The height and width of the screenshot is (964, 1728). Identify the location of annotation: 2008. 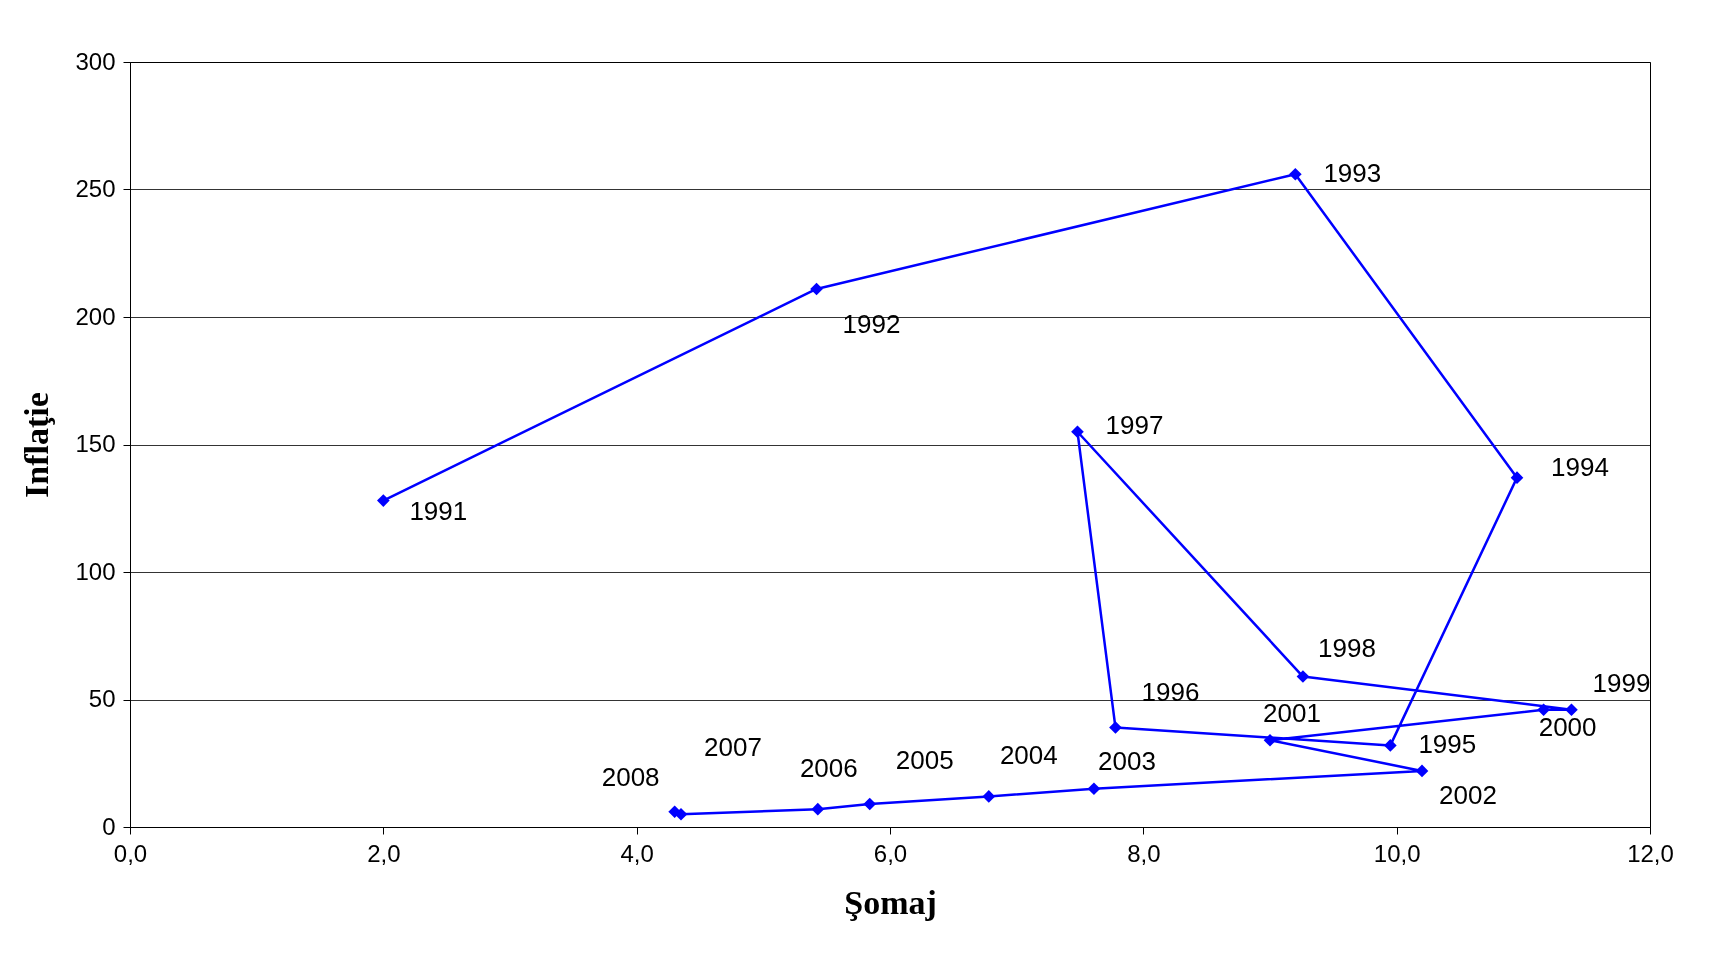
(630, 776).